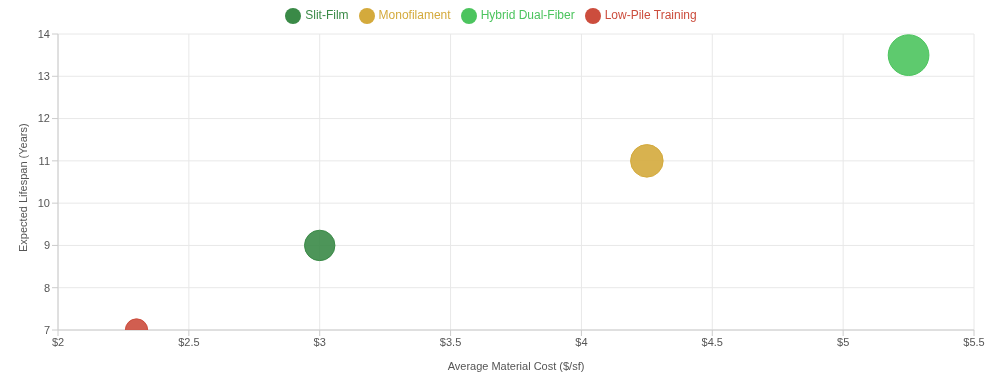  Describe the element at coordinates (44, 160) in the screenshot. I see `y-tick-label: 11` at that location.